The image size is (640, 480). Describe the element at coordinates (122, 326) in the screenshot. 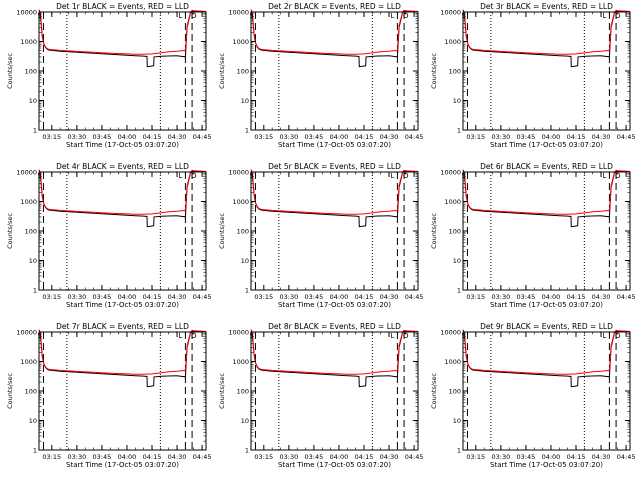

I see `chart-title: Det 7r BLACK = Events, RED = LLD` at that location.